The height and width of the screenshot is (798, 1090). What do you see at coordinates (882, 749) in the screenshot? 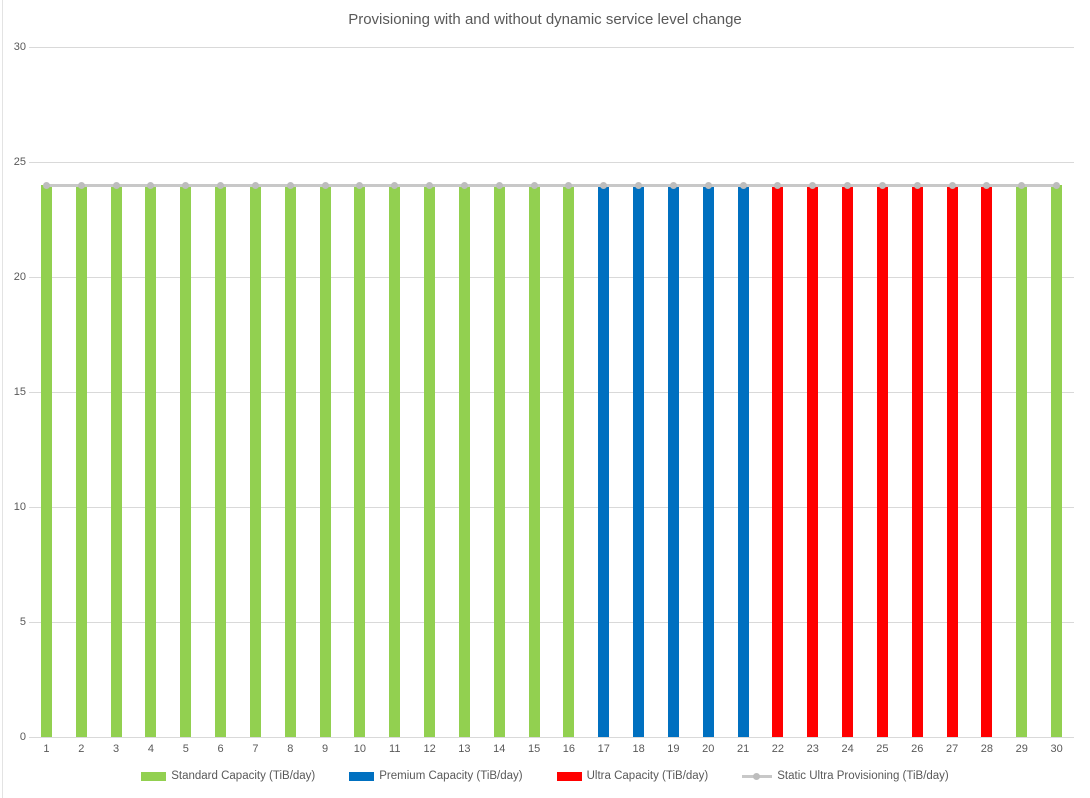
I see `x-axis-tick-label: 25` at bounding box center [882, 749].